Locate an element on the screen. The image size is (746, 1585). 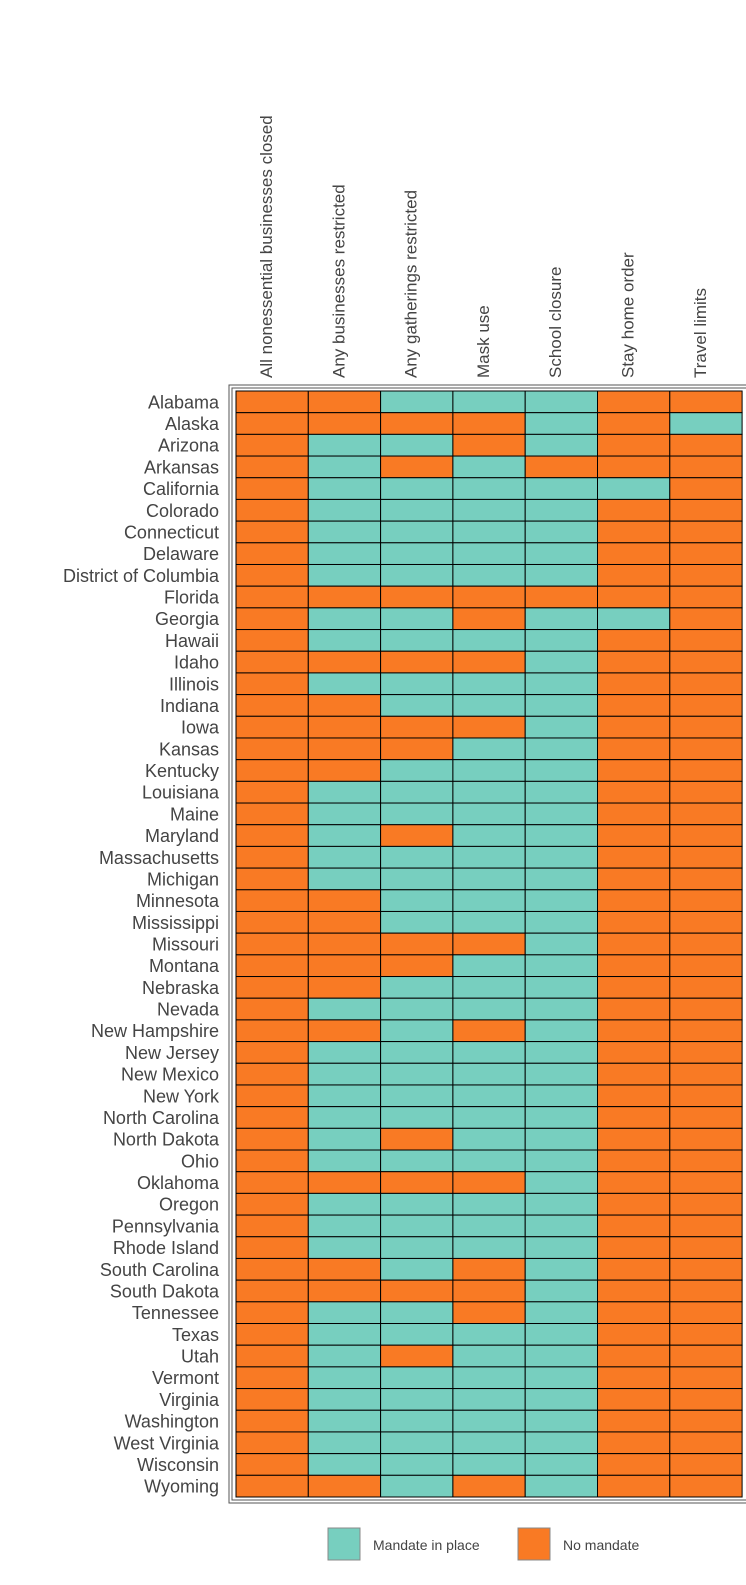
legend-label: Mandate in place is located at coordinates (426, 1545).